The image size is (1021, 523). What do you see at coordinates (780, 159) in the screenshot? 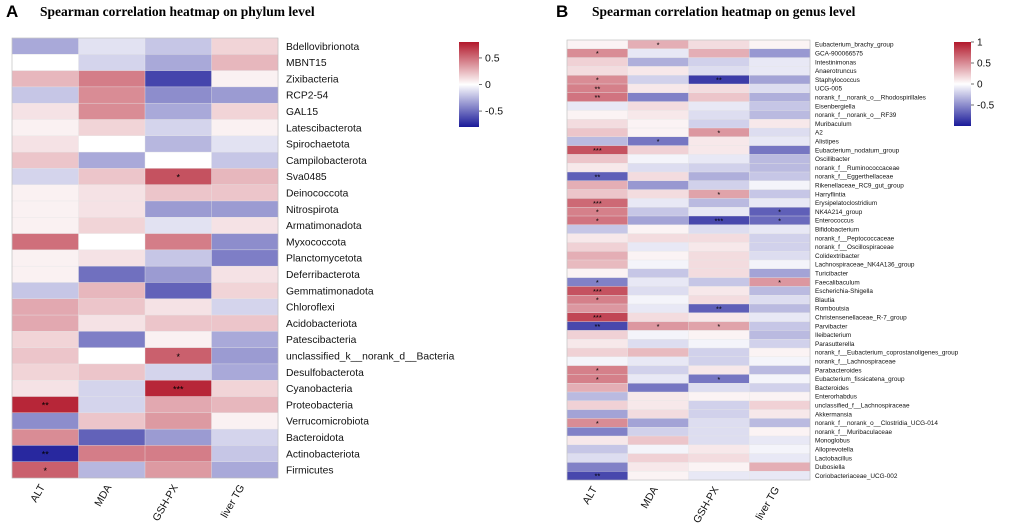
I see `heatmap-cell-oscillibacter-liver-tg` at bounding box center [780, 159].